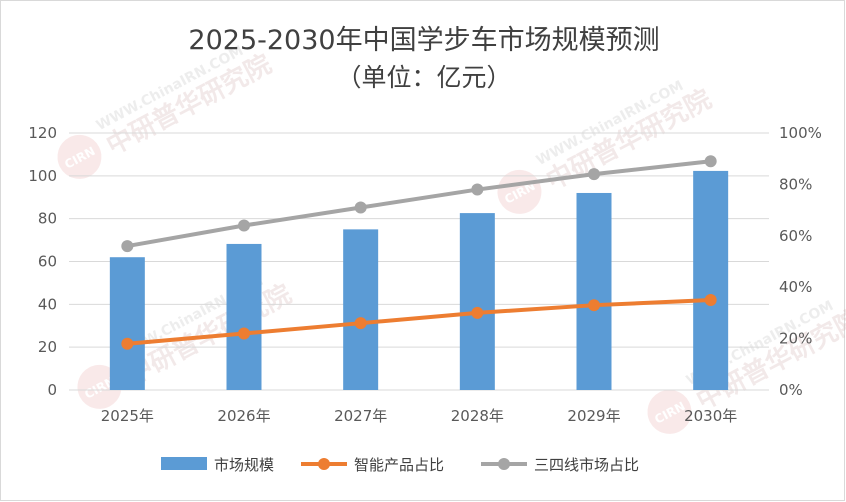  I want to click on y-left-tick-label: 100, so click(42, 176).